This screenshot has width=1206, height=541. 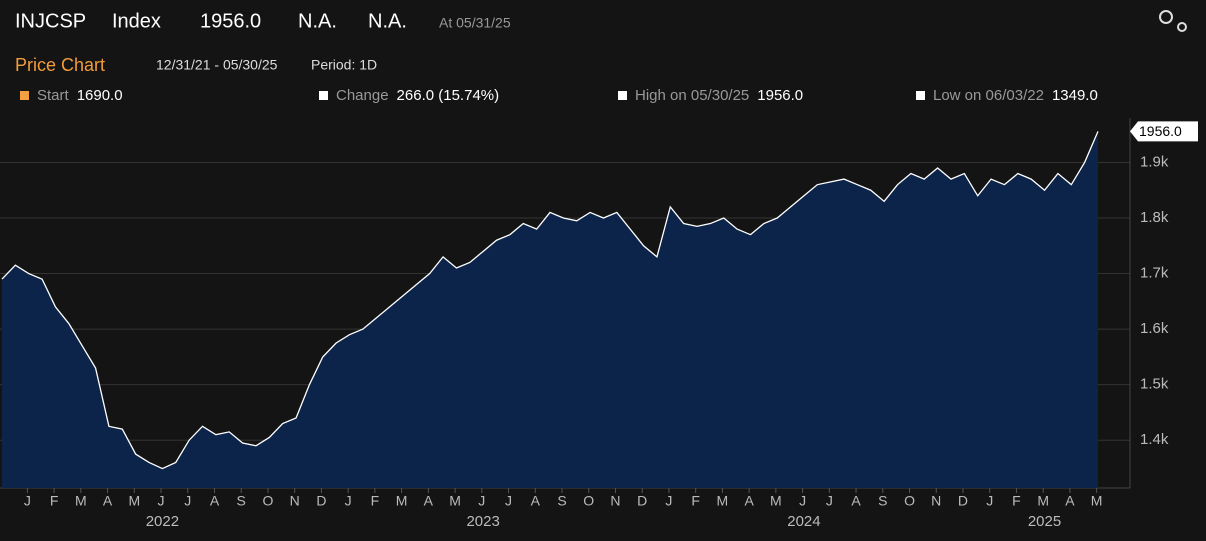 What do you see at coordinates (692, 95) in the screenshot?
I see `stat-label: High on 05/30/25` at bounding box center [692, 95].